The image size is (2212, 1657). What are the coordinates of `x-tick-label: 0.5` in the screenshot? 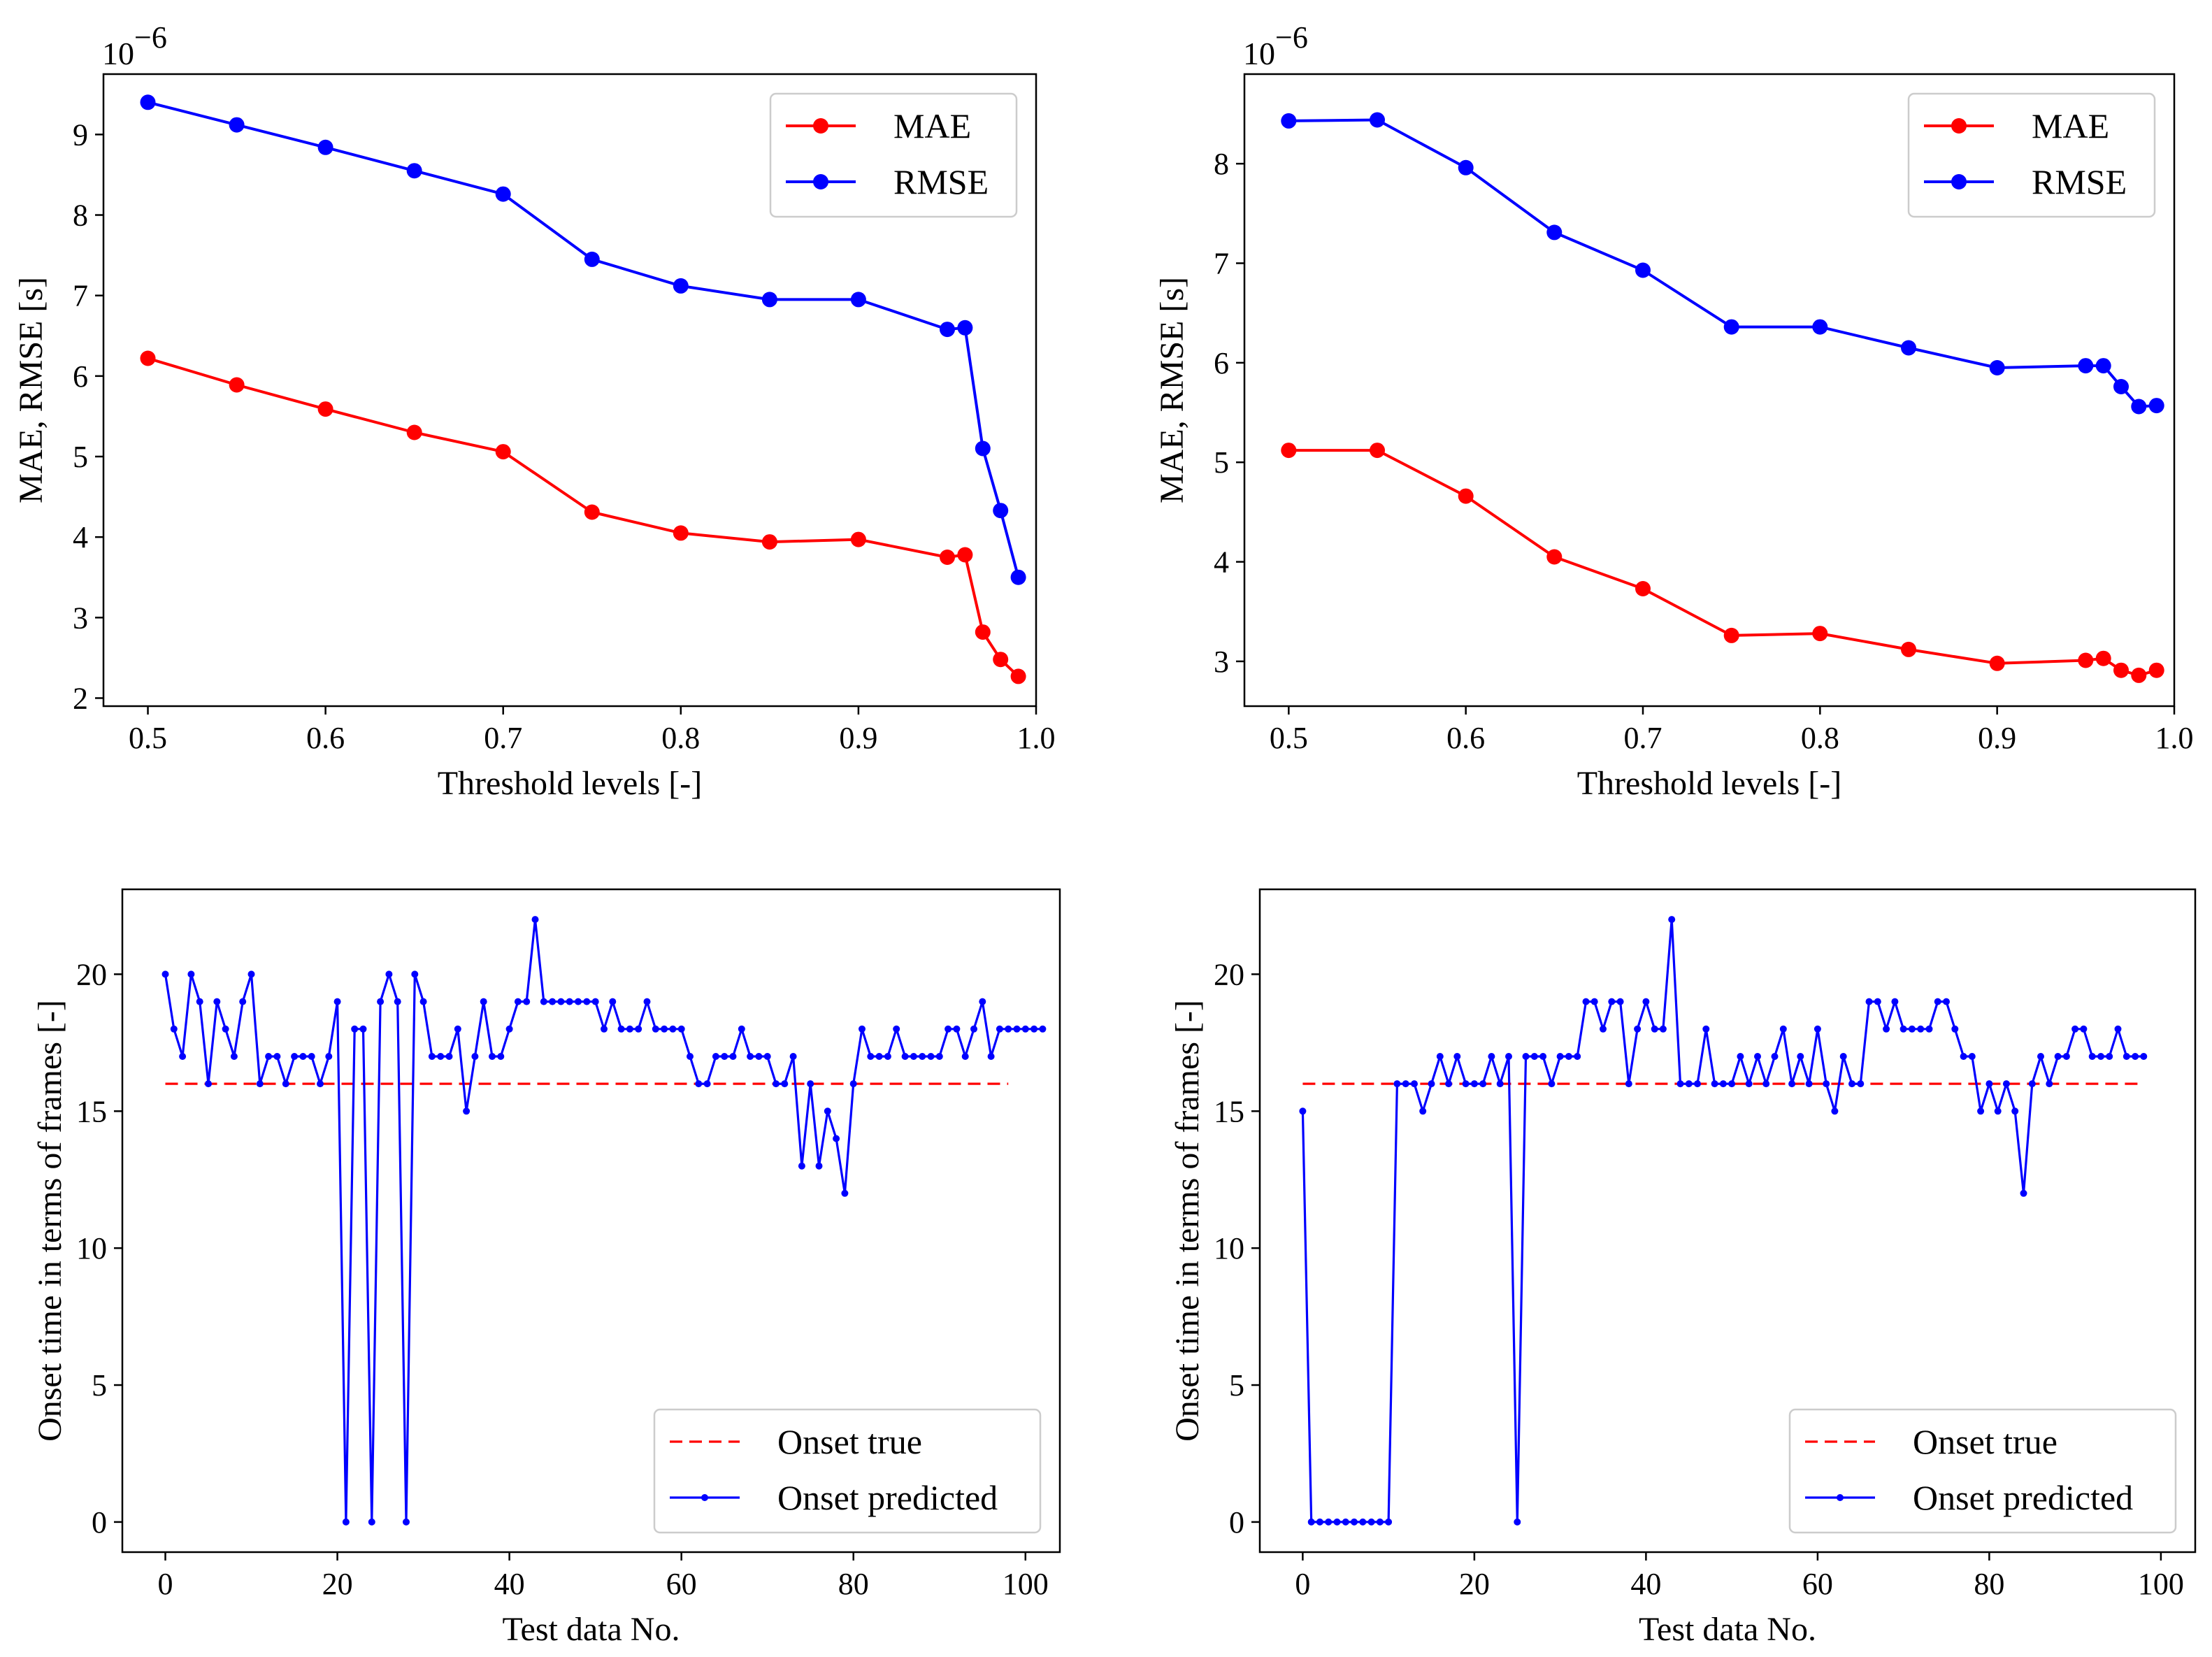 It's located at (1289, 738).